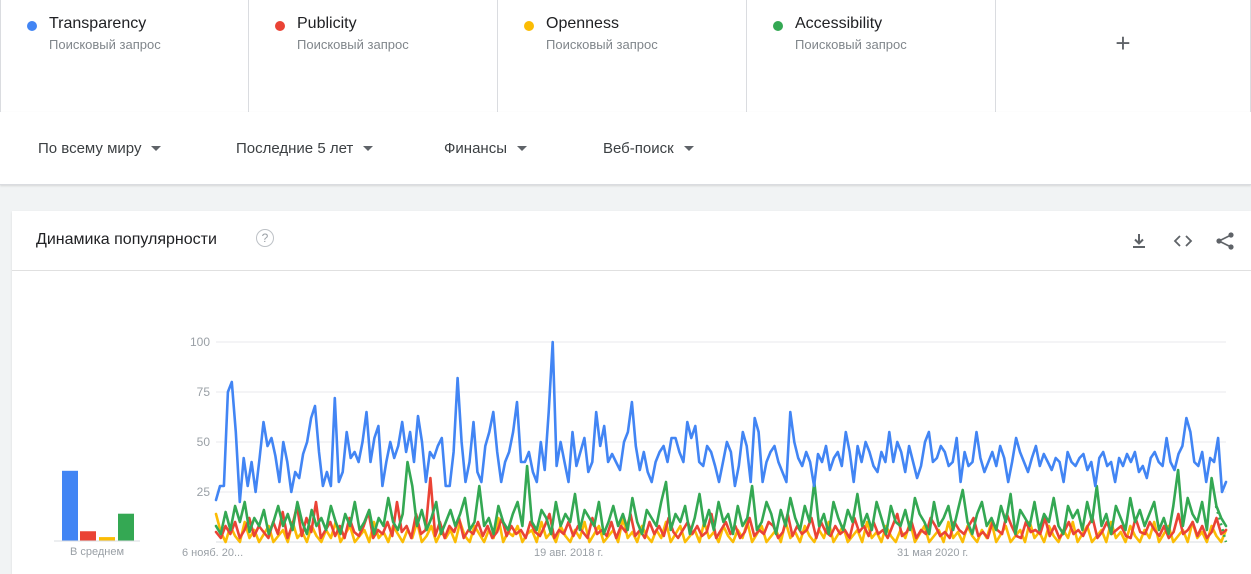 The width and height of the screenshot is (1251, 574). What do you see at coordinates (1225, 241) in the screenshot?
I see `share-icon` at bounding box center [1225, 241].